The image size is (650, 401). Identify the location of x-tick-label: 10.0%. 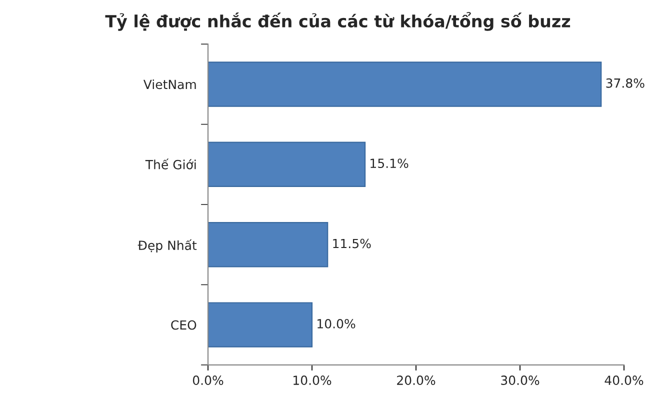
(313, 380).